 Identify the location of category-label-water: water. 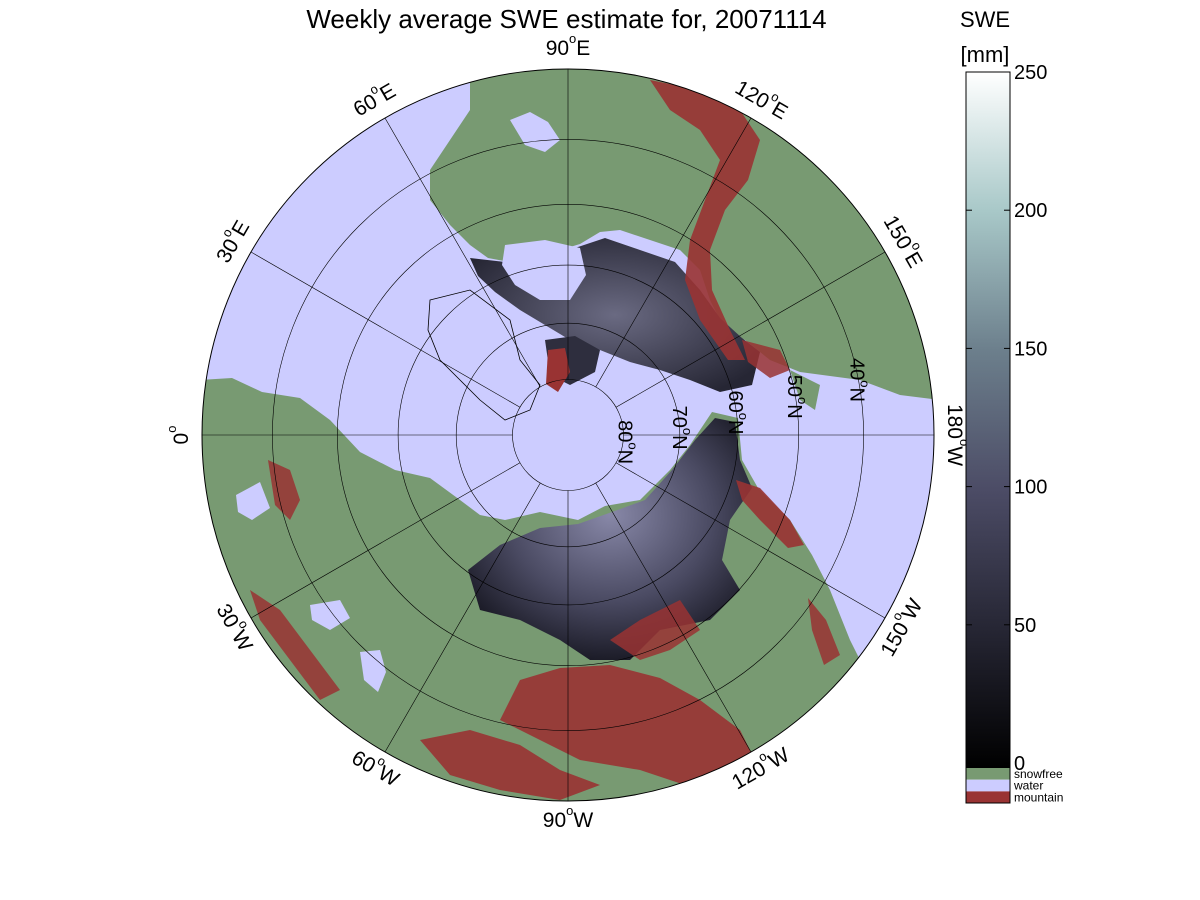
(1028, 786).